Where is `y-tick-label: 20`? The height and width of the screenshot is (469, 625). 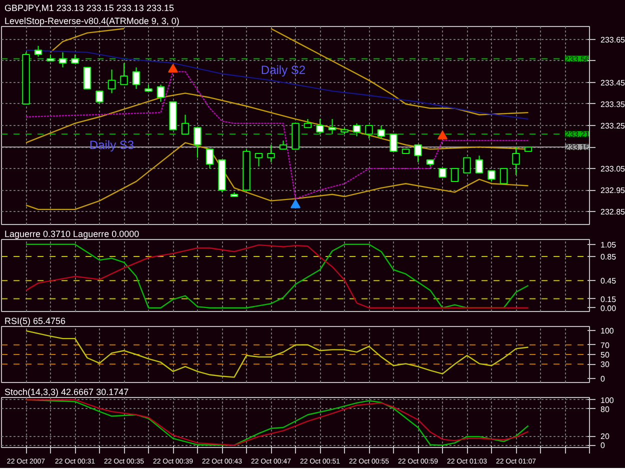
y-tick-label: 20 is located at coordinates (605, 437).